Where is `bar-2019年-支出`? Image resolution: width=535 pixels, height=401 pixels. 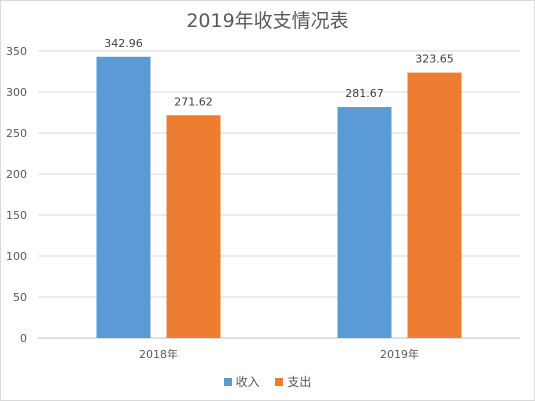 bar-2019年-支出 is located at coordinates (434, 205).